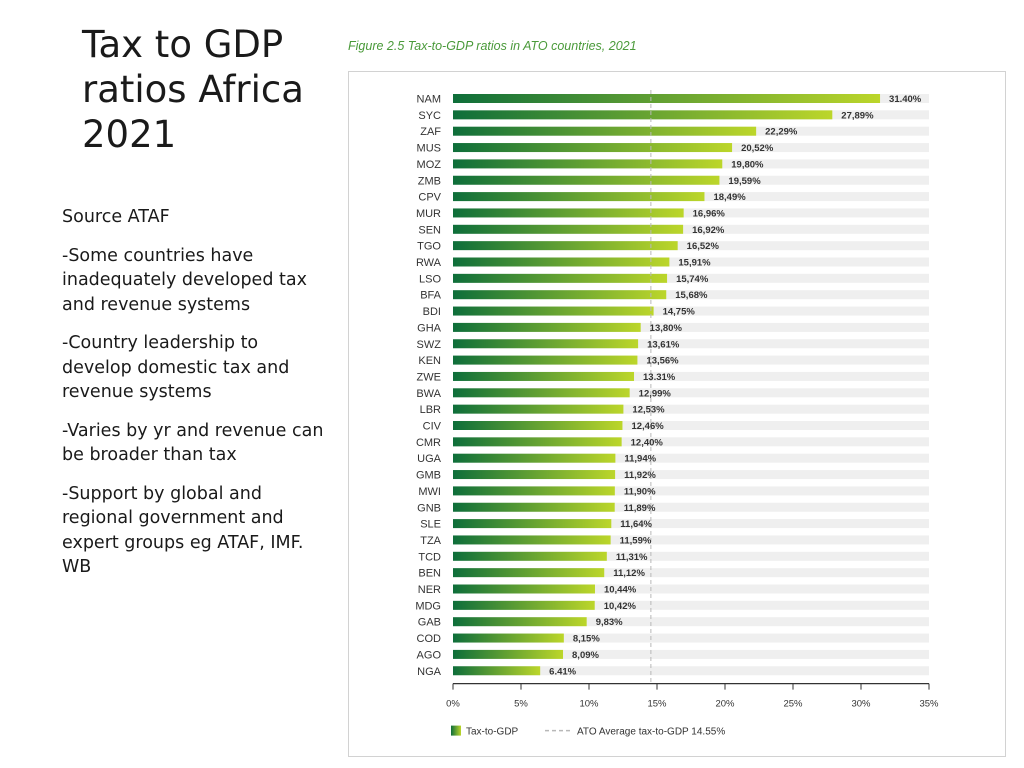 The height and width of the screenshot is (768, 1024). What do you see at coordinates (524, 605) in the screenshot?
I see `bar-mdg` at bounding box center [524, 605].